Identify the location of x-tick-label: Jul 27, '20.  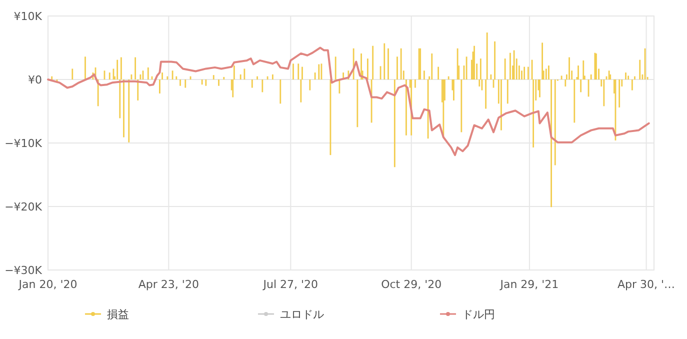
(290, 284).